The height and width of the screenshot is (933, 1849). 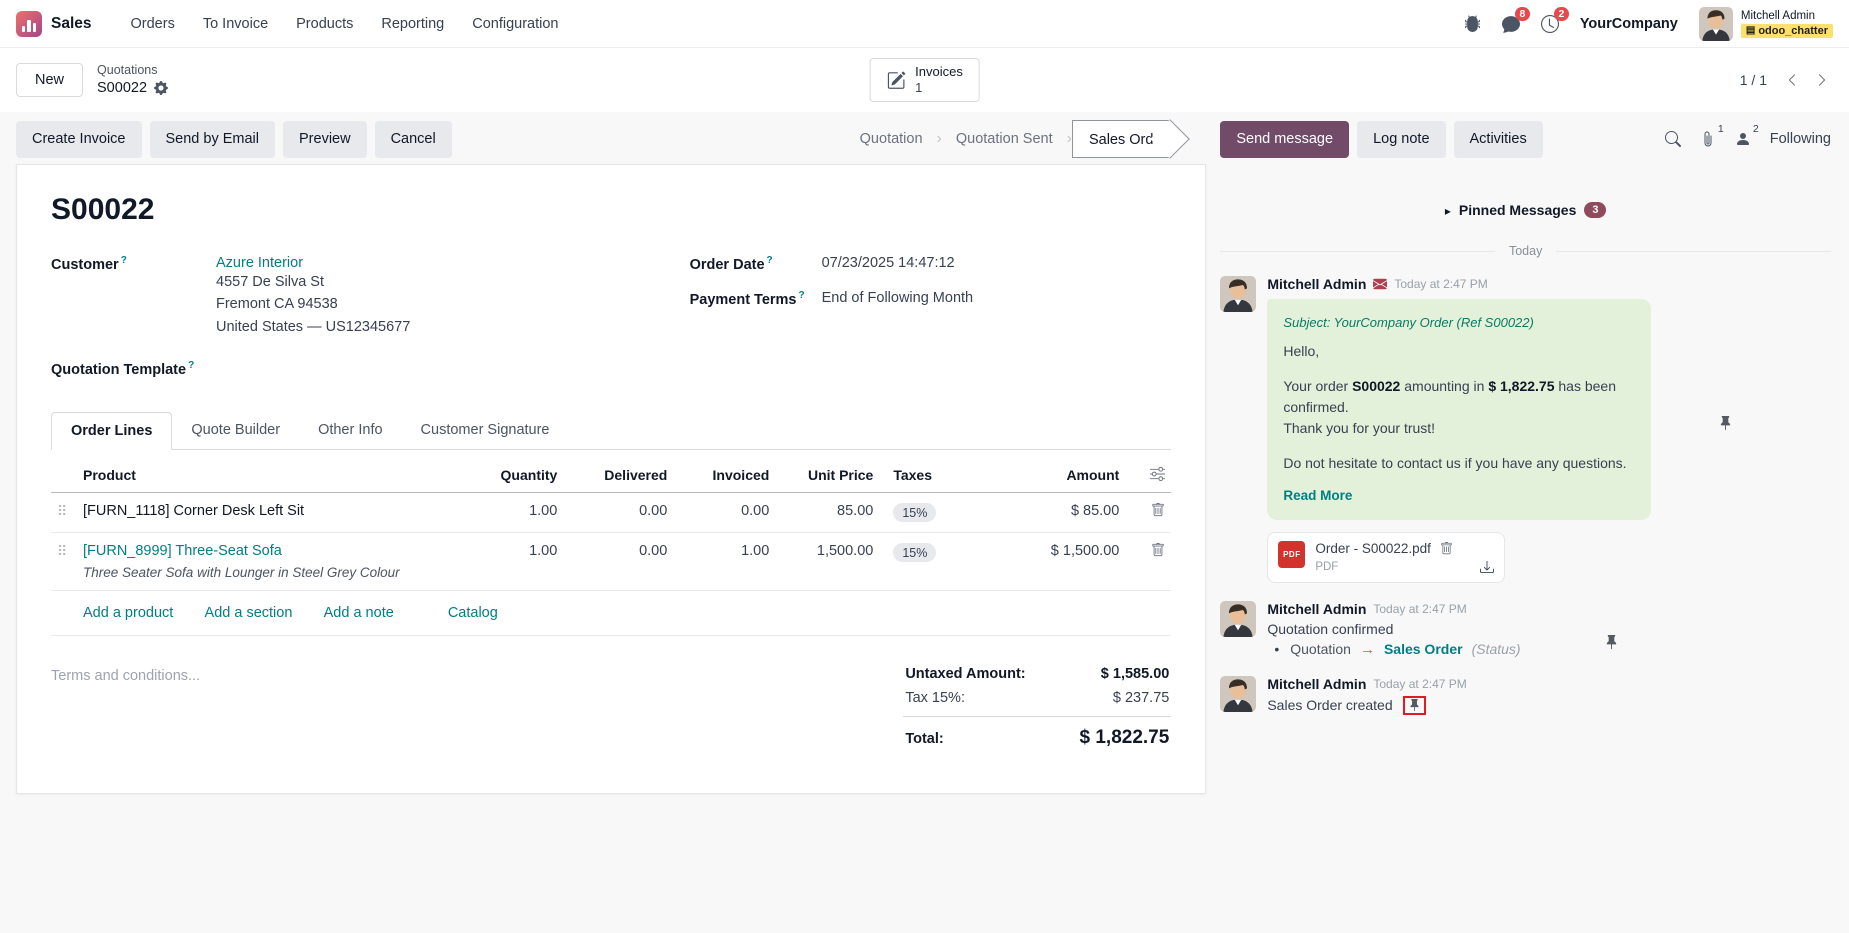 What do you see at coordinates (413, 139) in the screenshot?
I see `cancel-button: Cancel` at bounding box center [413, 139].